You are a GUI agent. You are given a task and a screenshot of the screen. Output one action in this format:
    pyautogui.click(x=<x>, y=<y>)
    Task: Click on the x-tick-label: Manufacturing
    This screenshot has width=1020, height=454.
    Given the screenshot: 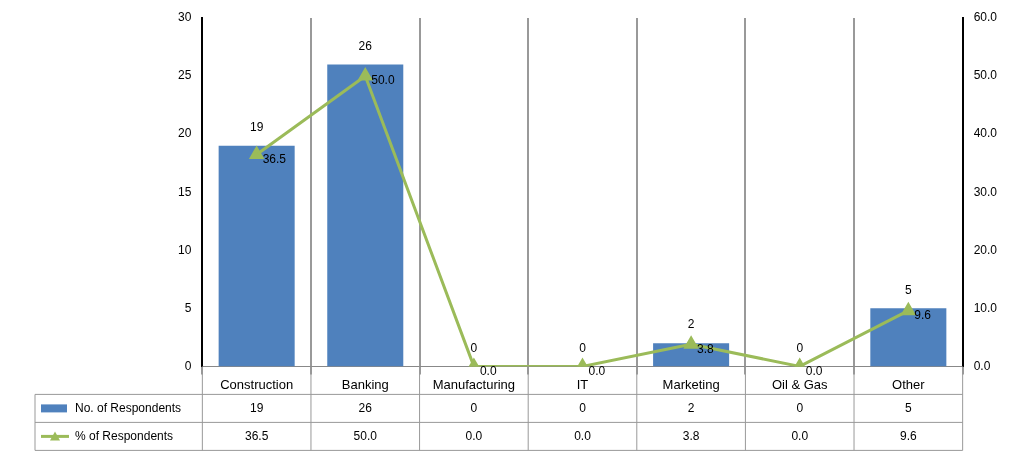 What is the action you would take?
    pyautogui.click(x=474, y=384)
    